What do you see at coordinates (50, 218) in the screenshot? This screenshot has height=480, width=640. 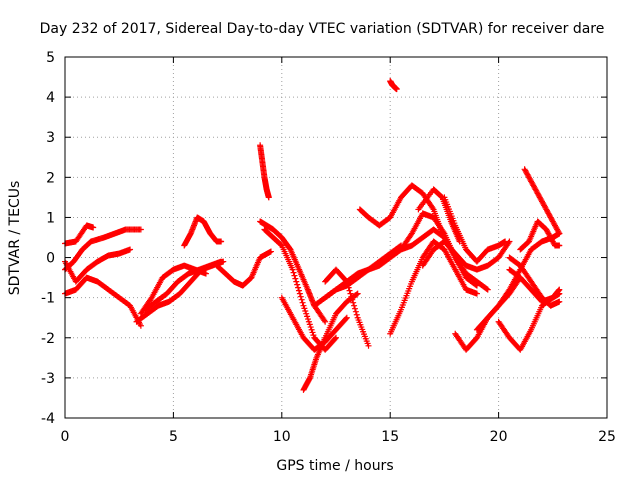 I see `y-tick-label: 1` at bounding box center [50, 218].